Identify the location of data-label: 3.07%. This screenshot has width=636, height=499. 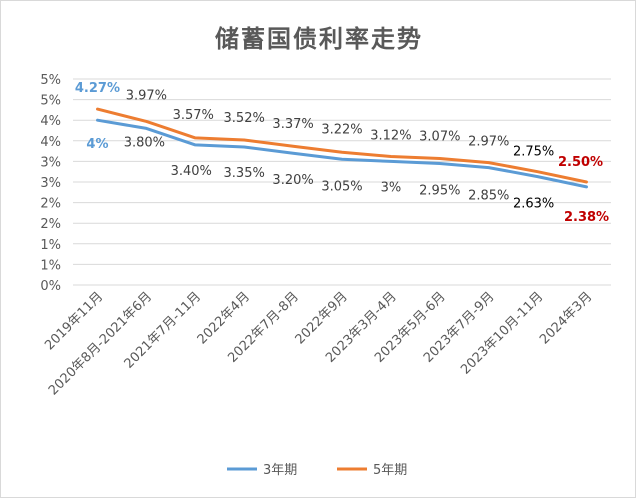
(439, 137).